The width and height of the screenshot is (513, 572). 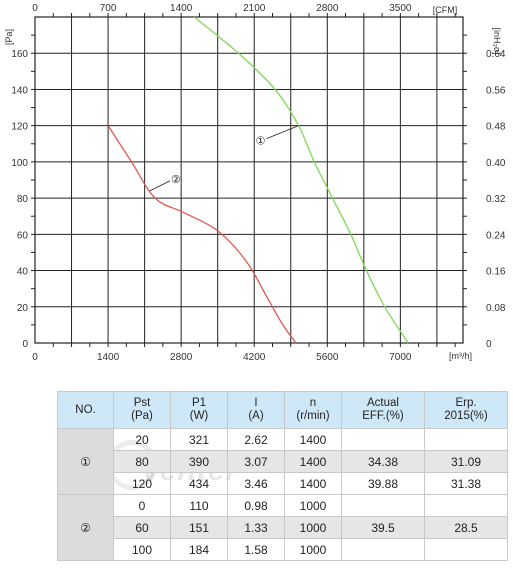 What do you see at coordinates (460, 356) in the screenshot?
I see `bottom-axis-unit-label: [m³/h]` at bounding box center [460, 356].